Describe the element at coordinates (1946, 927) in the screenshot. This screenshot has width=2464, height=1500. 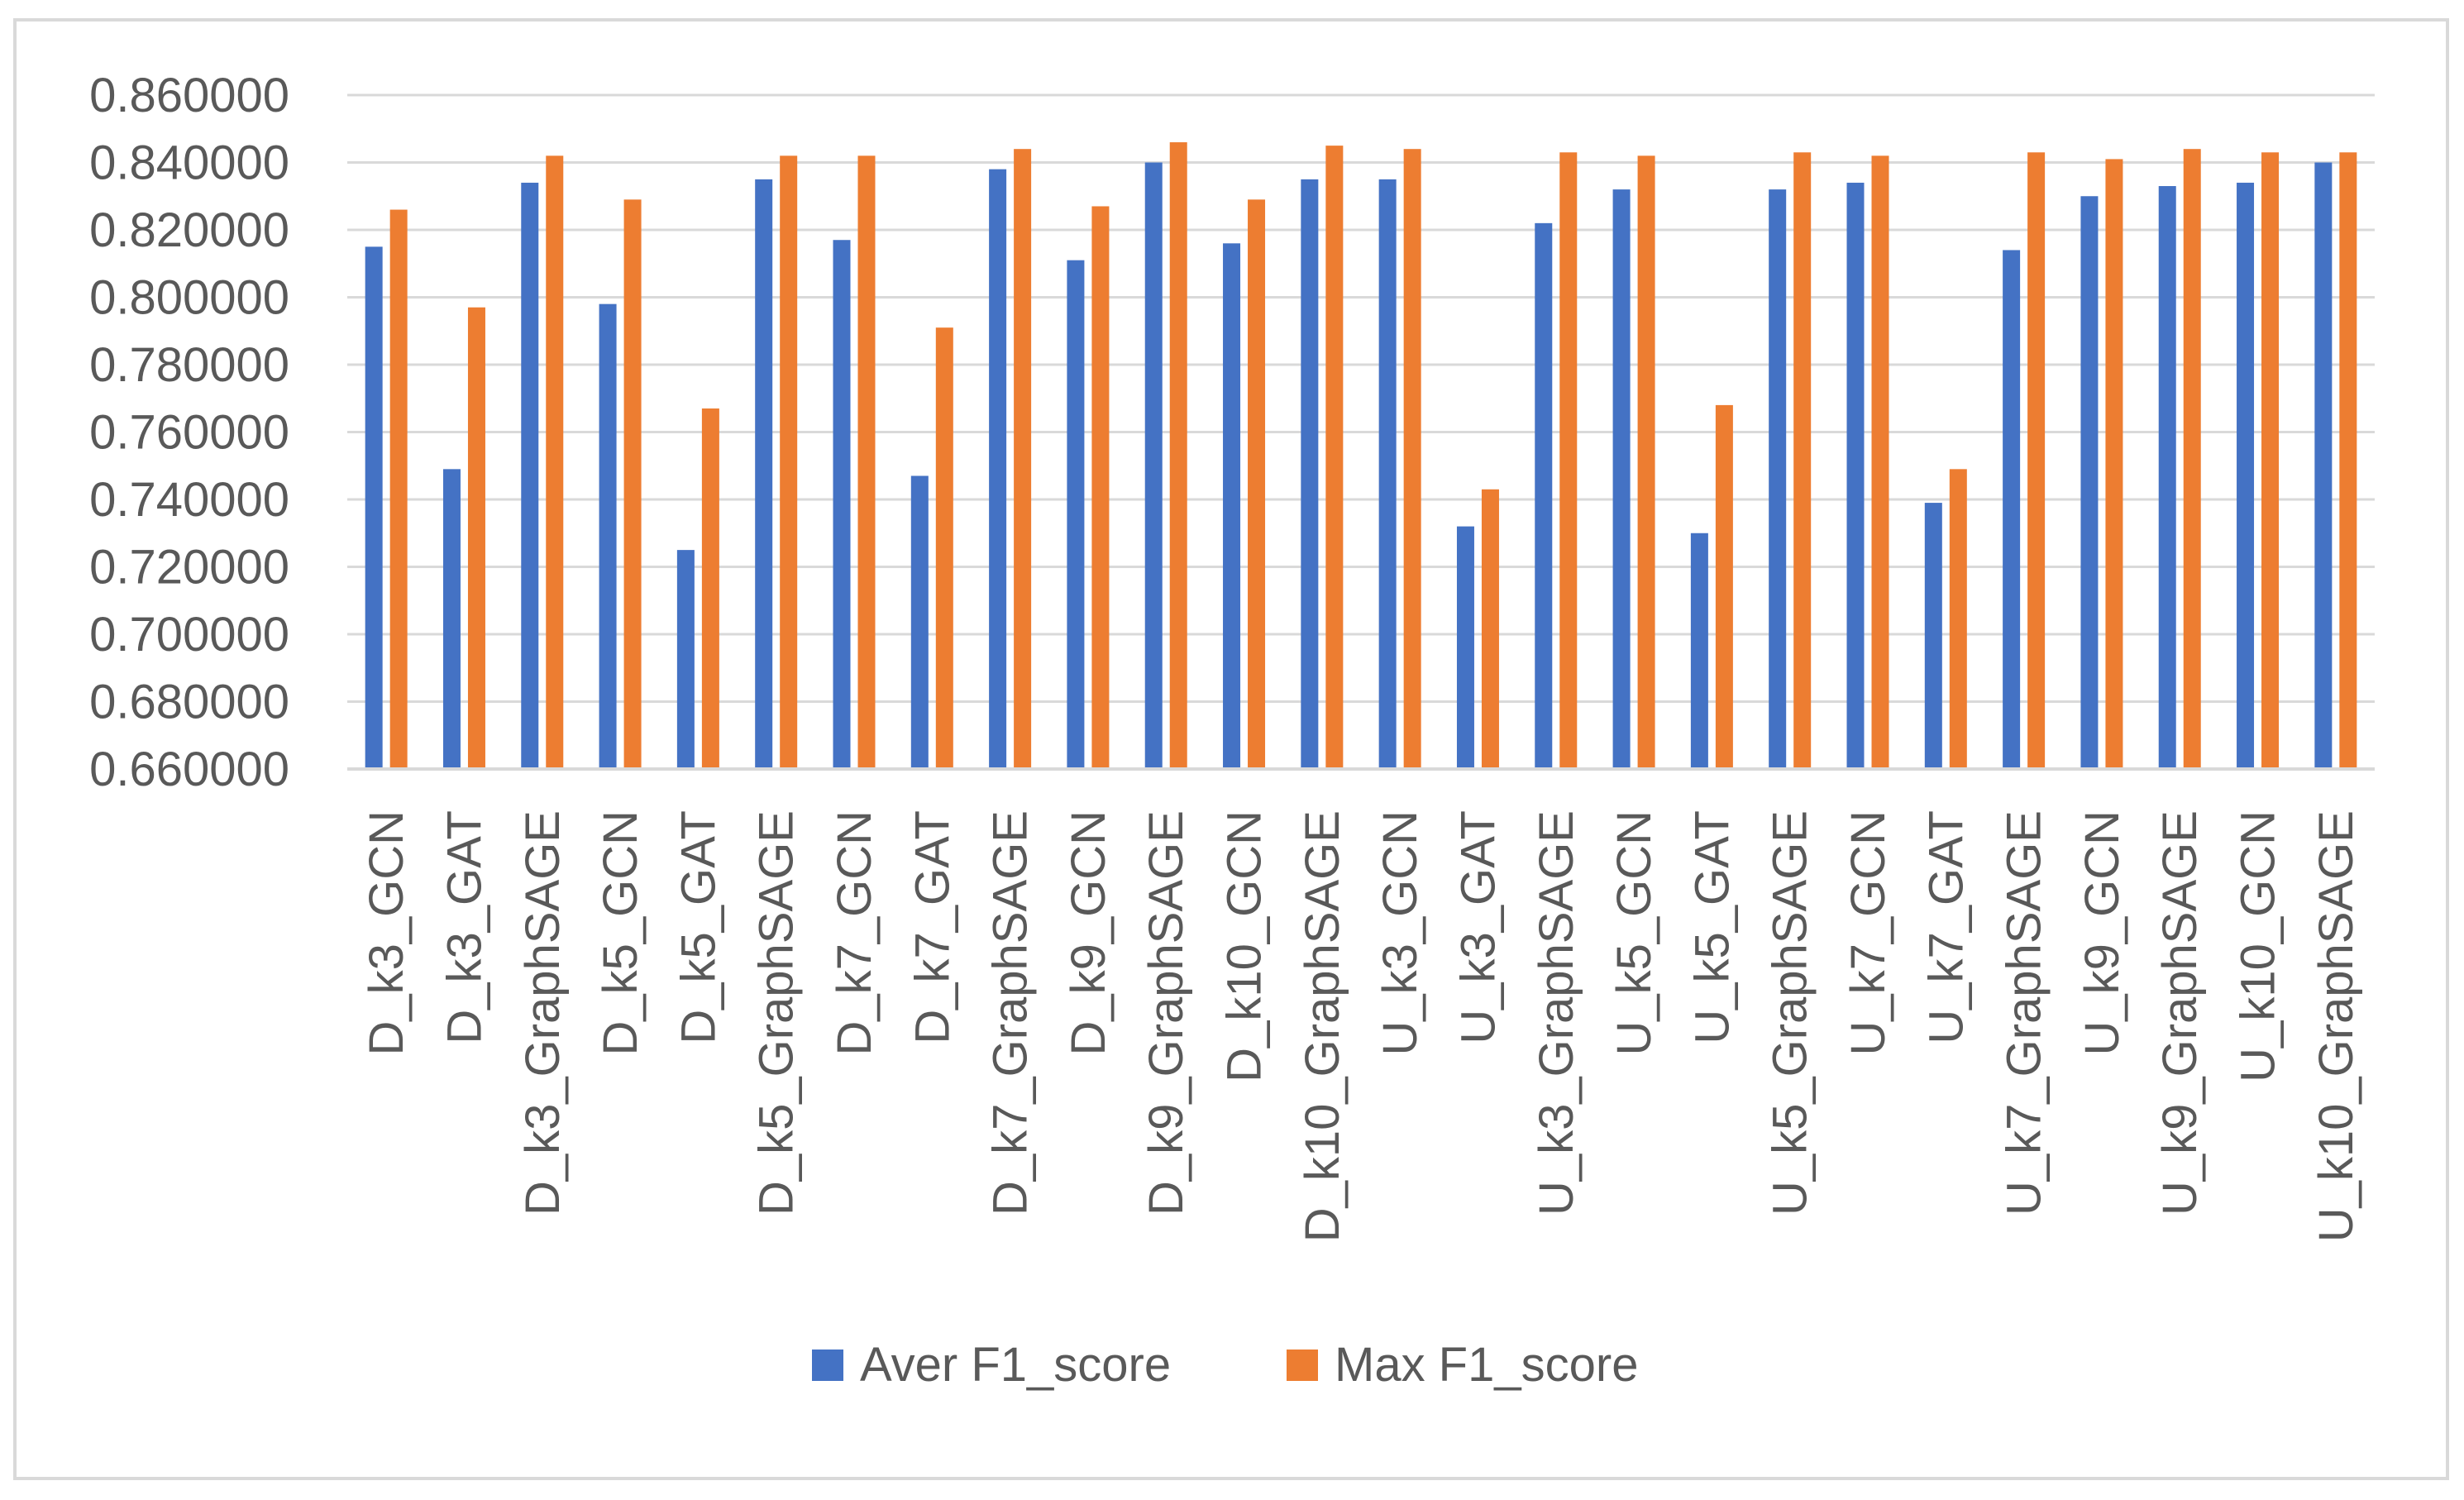
I see `x-category-label: U_k7_GAT` at that location.